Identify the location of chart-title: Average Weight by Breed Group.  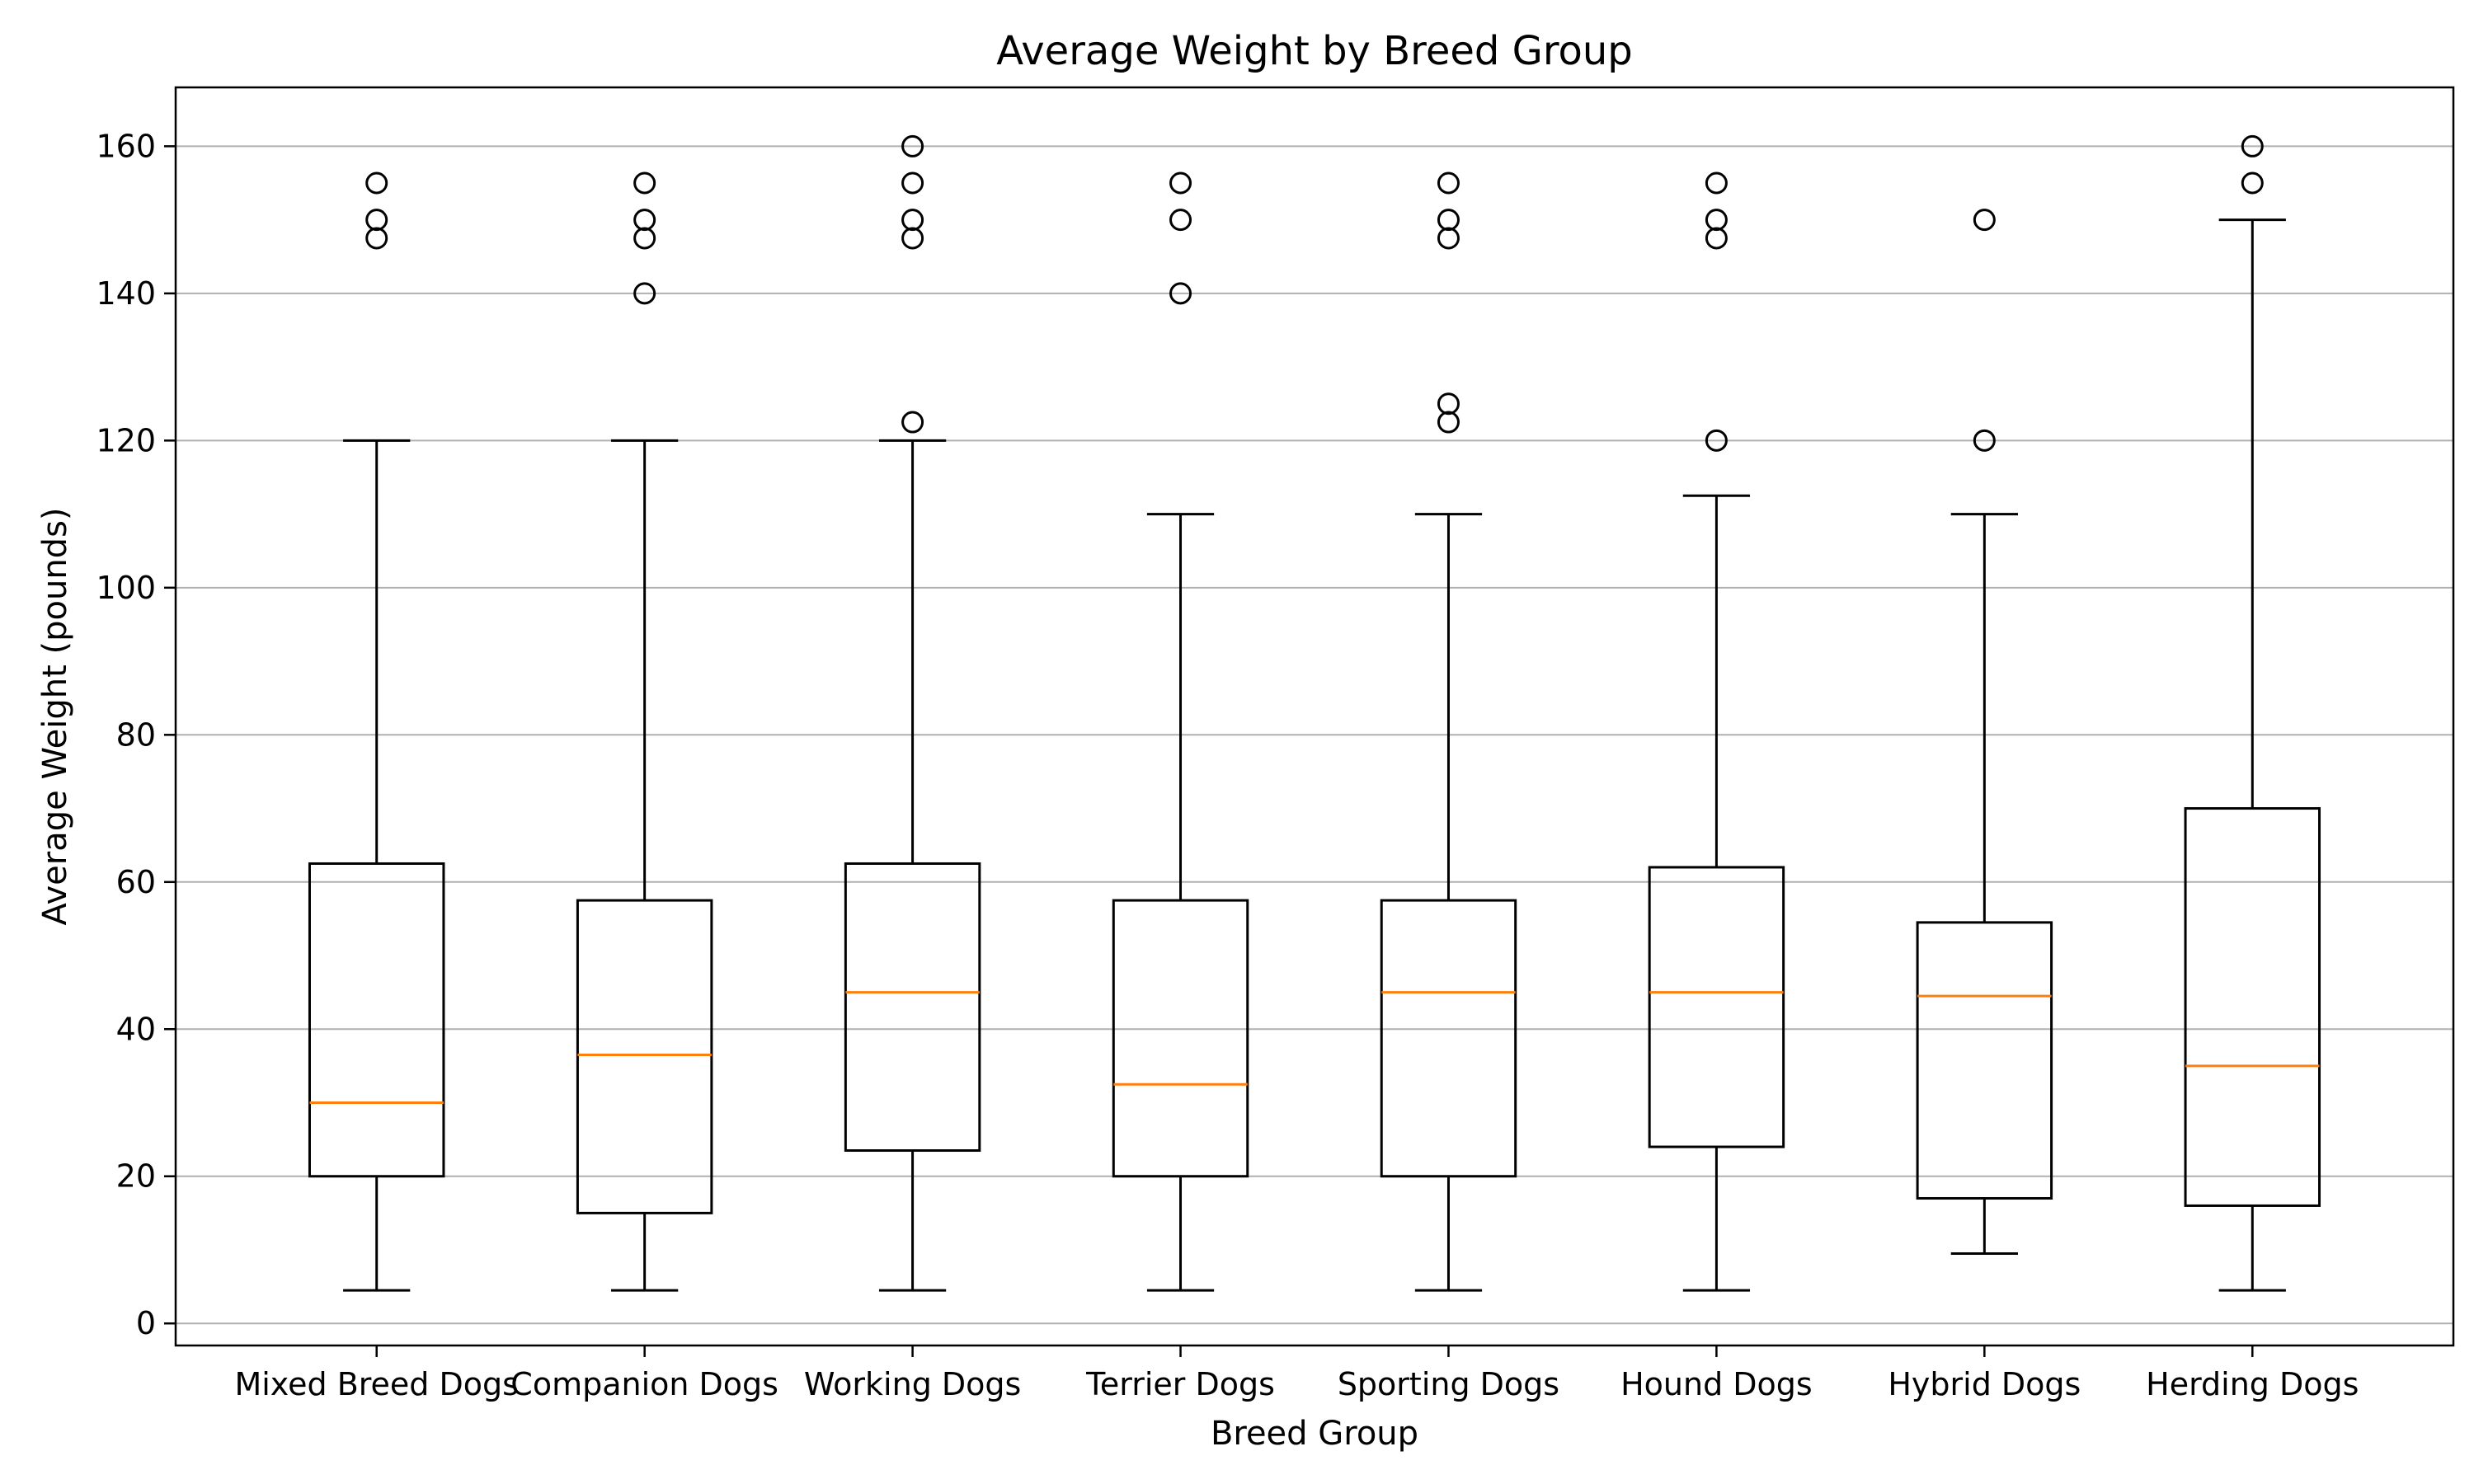
(1314, 51).